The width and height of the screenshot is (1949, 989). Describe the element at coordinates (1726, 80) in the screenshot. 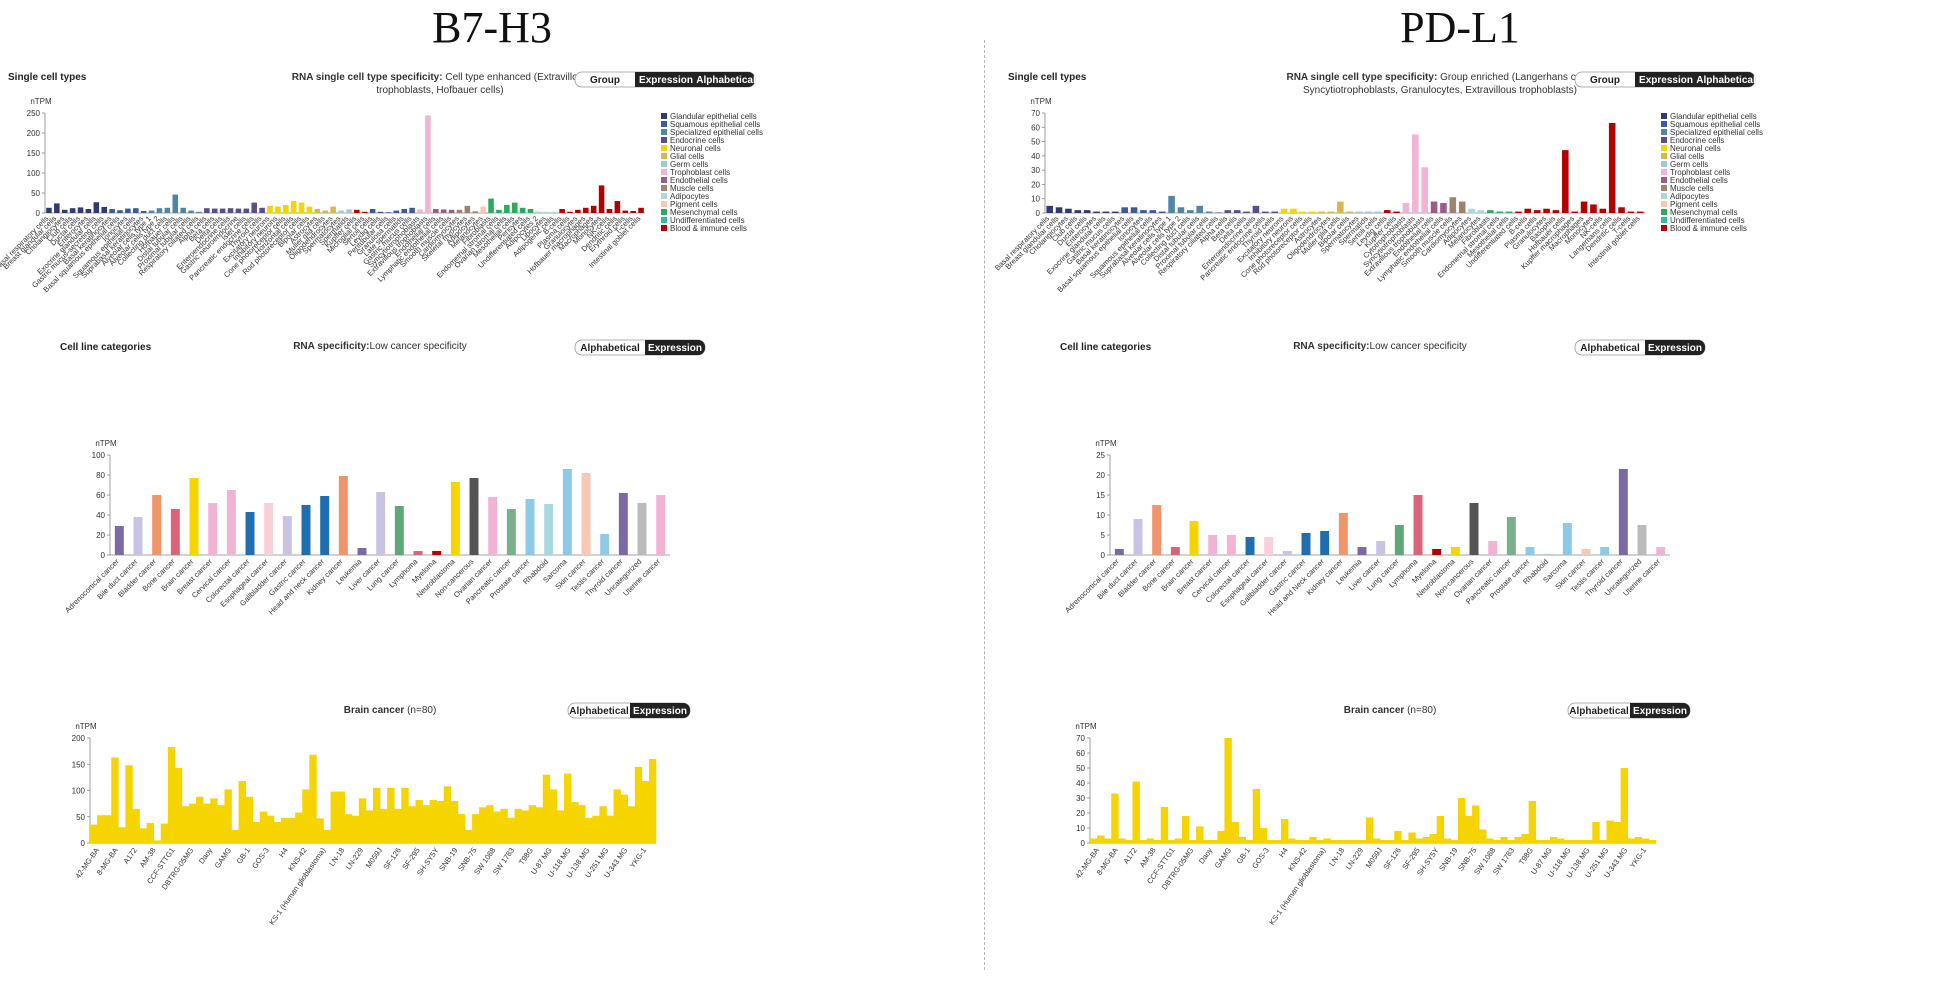

I see `pdl1-sc-toggle-alphabetical: Alphabetical` at that location.